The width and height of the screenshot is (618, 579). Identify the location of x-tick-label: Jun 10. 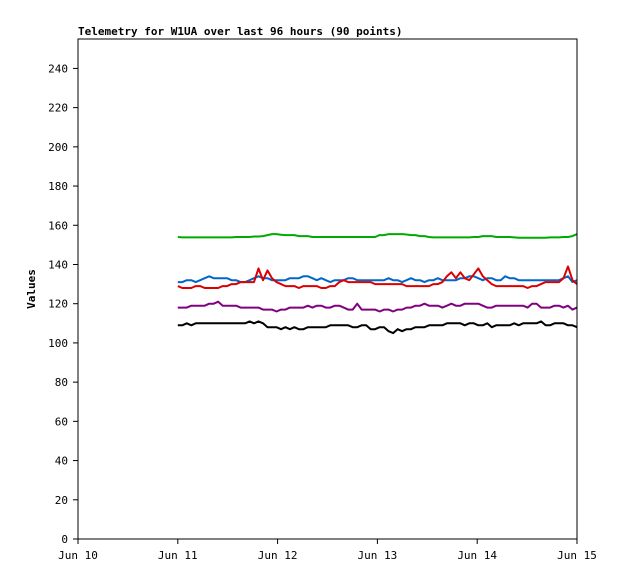
(78, 555).